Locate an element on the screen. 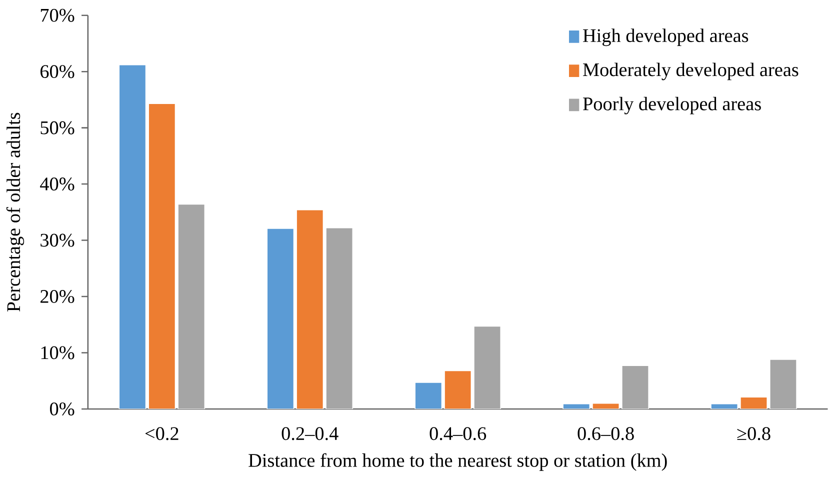 The image size is (830, 492). y-tick-label: 50% is located at coordinates (57, 128).